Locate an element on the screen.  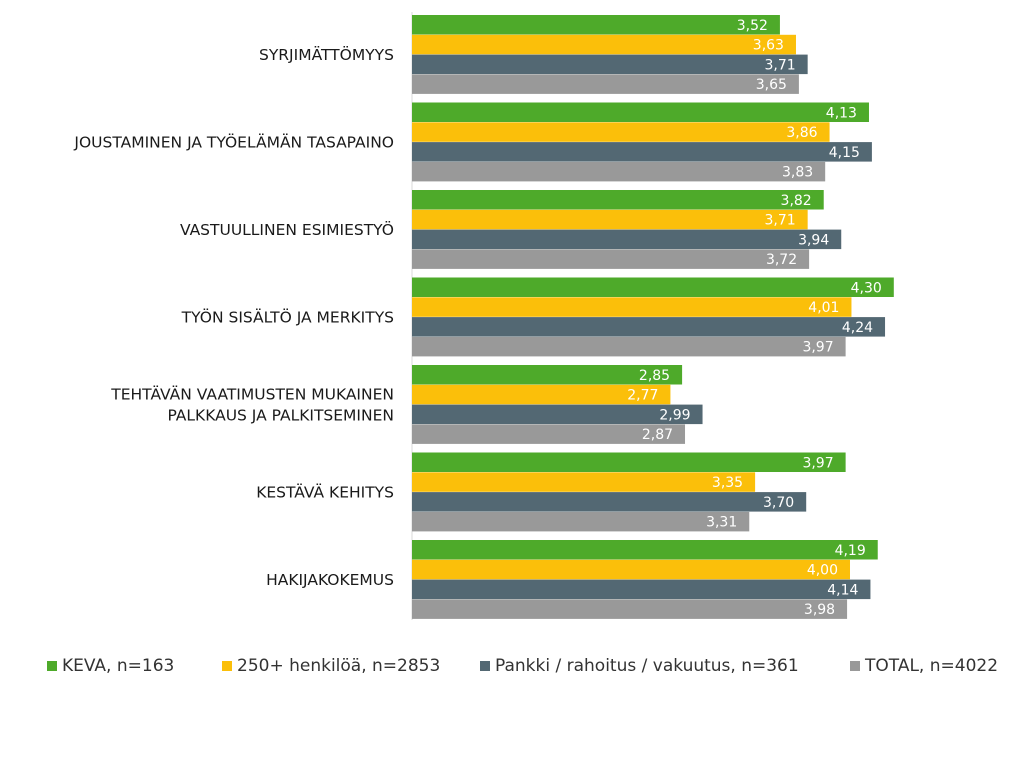
legend-label: KEVA, n=163 is located at coordinates (118, 666).